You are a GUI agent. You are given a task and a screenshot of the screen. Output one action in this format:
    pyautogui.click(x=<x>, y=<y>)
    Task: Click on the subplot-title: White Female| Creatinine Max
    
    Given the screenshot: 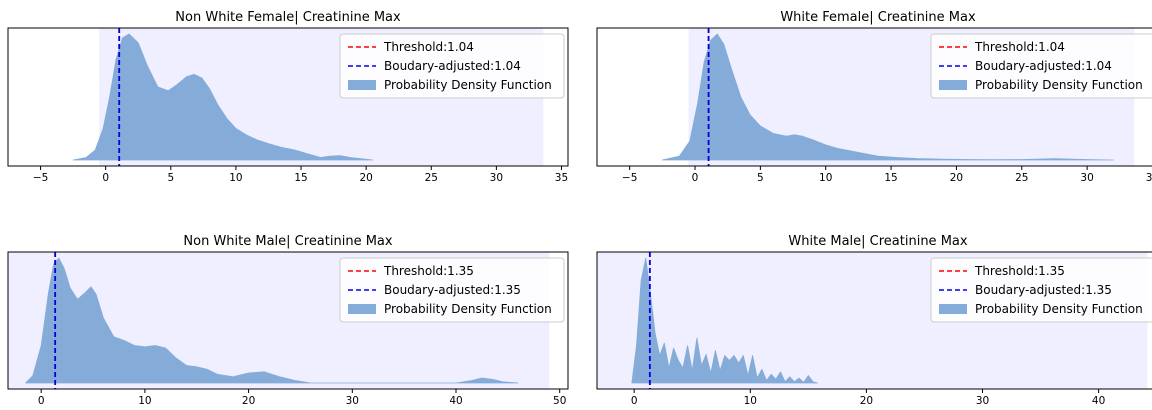 What is the action you would take?
    pyautogui.click(x=878, y=17)
    